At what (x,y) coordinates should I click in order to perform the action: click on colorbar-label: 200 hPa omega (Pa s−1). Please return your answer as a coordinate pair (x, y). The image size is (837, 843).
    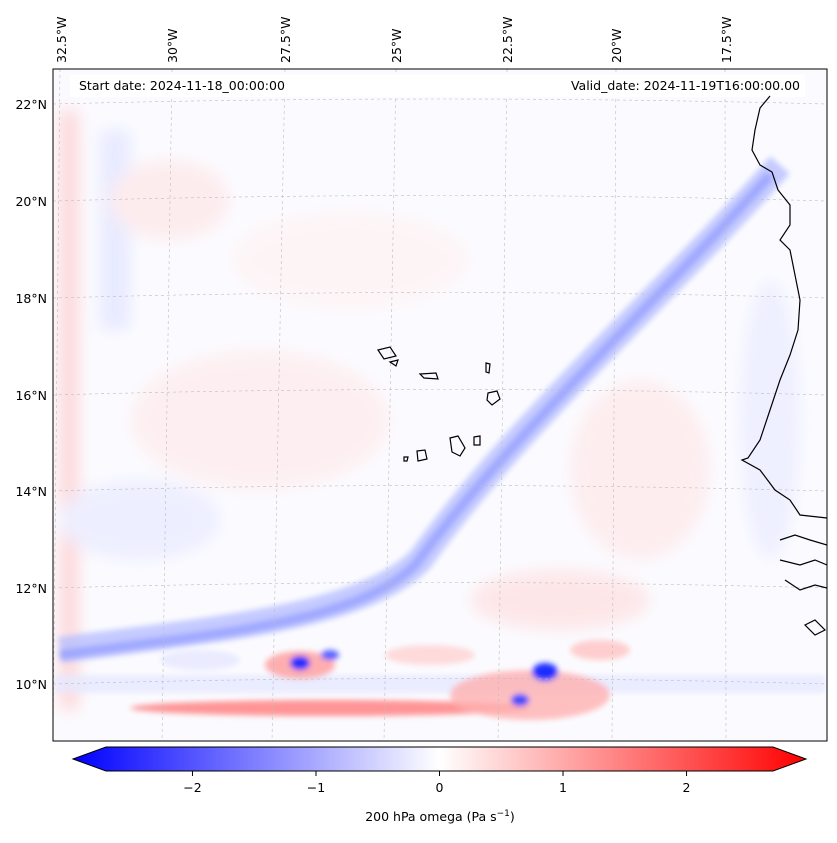
    Looking at the image, I should click on (440, 816).